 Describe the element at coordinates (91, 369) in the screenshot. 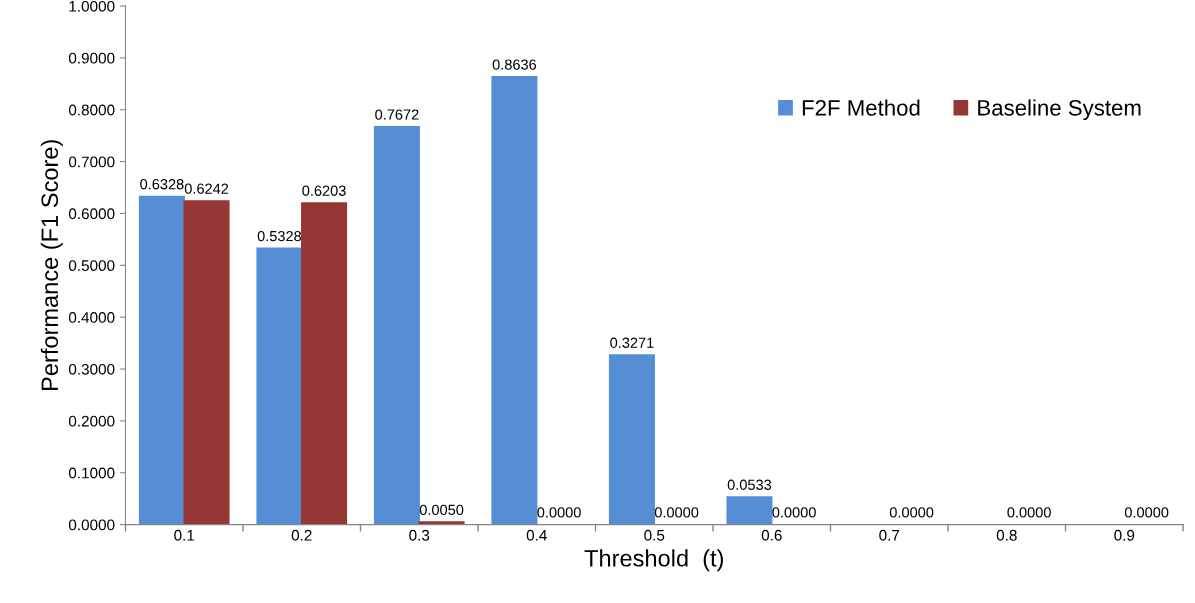

I see `y-tick-label: 0.3000` at that location.